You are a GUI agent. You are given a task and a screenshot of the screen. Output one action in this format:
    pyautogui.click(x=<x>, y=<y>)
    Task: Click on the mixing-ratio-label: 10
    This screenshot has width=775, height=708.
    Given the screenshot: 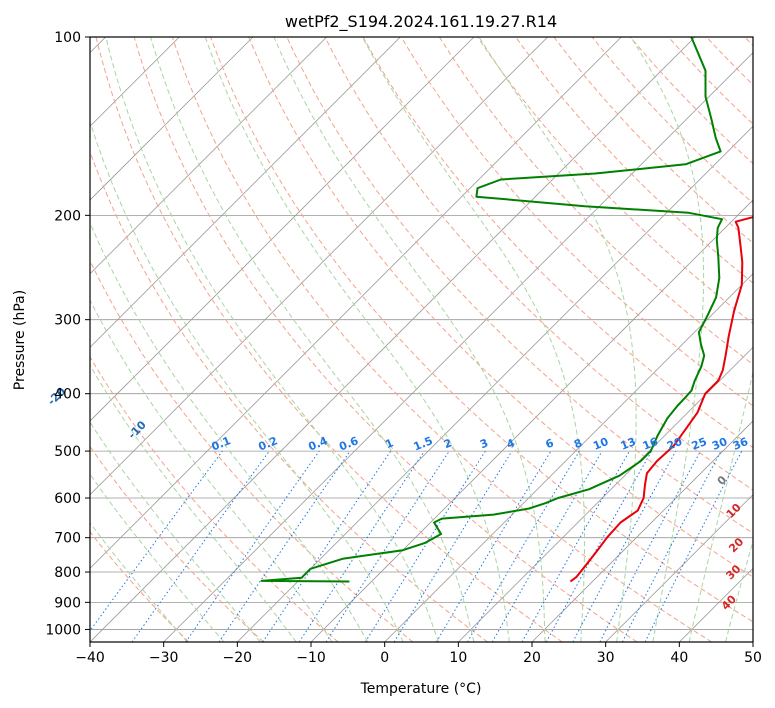 What is the action you would take?
    pyautogui.click(x=600, y=444)
    